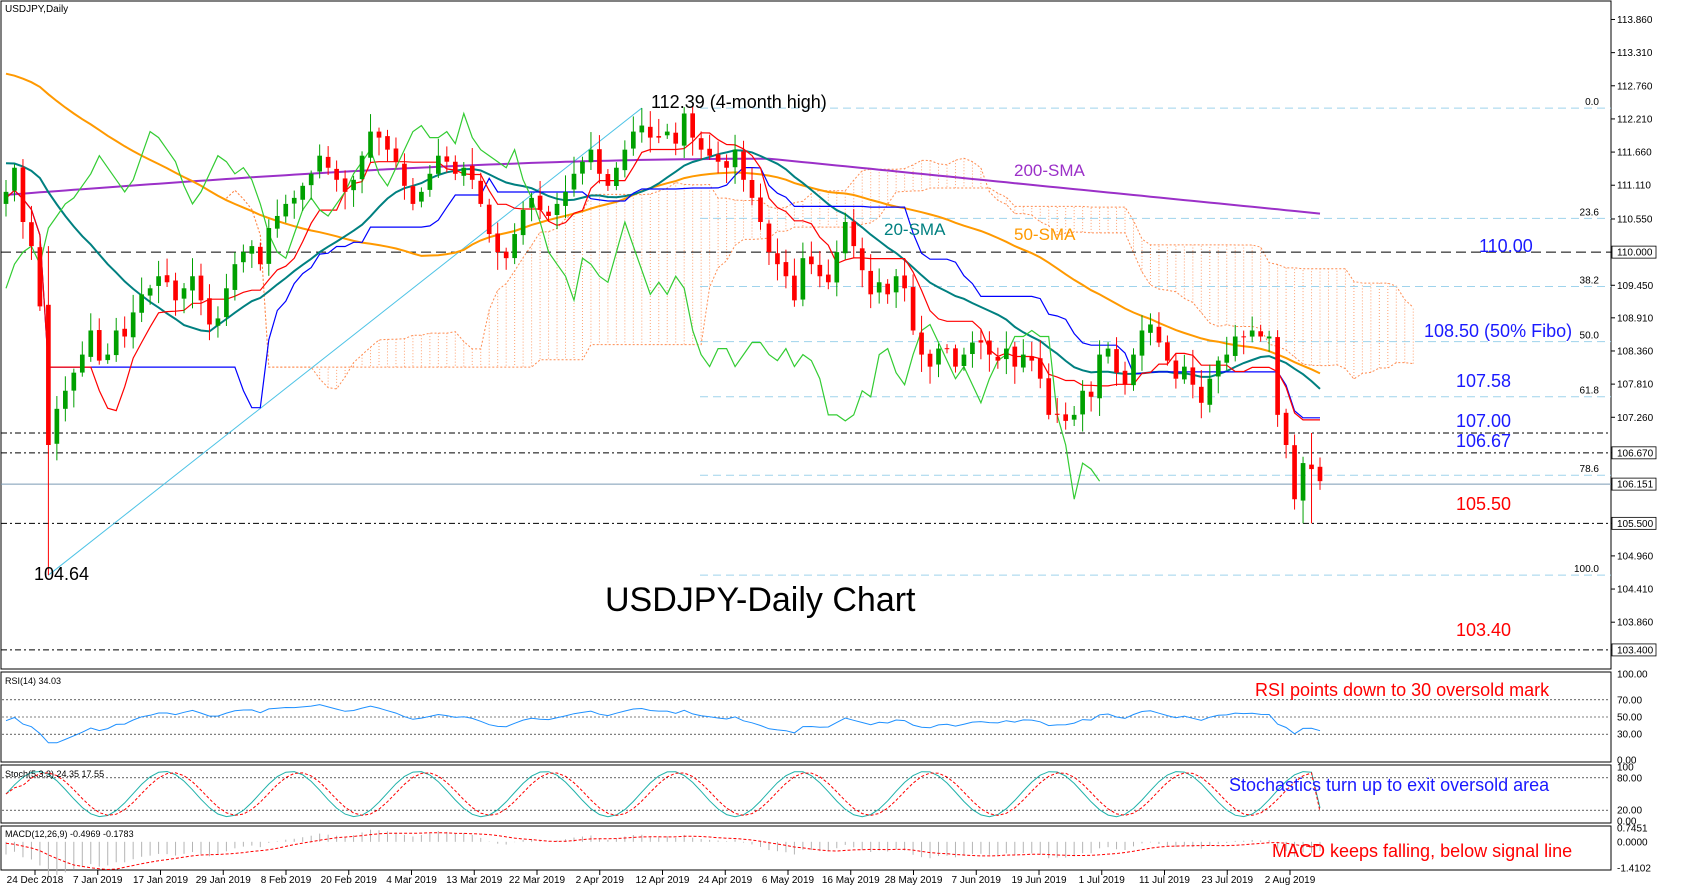  What do you see at coordinates (820, 277) in the screenshot?
I see `senkou-span-b` at bounding box center [820, 277].